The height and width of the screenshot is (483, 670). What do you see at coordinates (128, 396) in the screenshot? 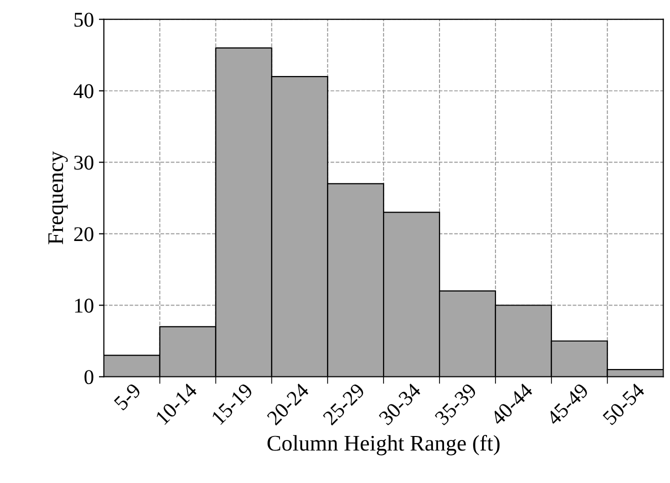
I see `x-tick-label: 5-9` at bounding box center [128, 396].